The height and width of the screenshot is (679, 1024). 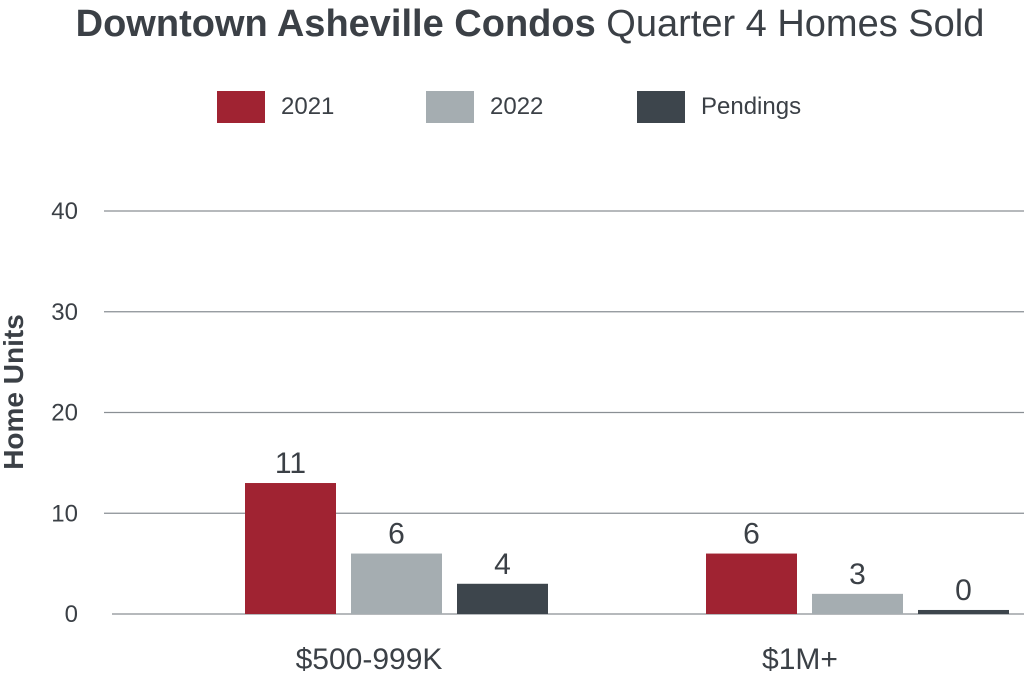 What do you see at coordinates (800, 659) in the screenshot?
I see `x-category-label-1: $1M+` at bounding box center [800, 659].